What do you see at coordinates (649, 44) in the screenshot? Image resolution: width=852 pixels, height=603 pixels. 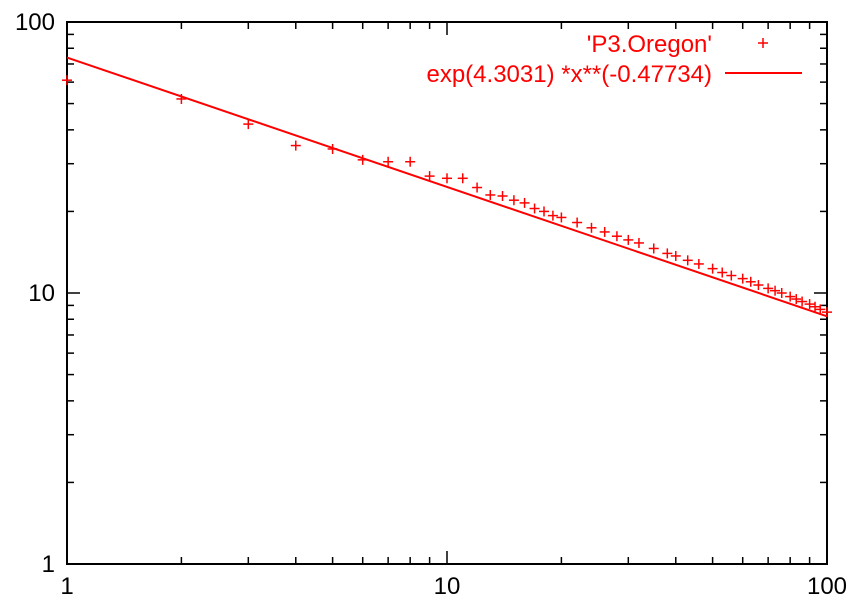 I see `legend-label-p3-oregon: 'P3.Oregon'` at bounding box center [649, 44].